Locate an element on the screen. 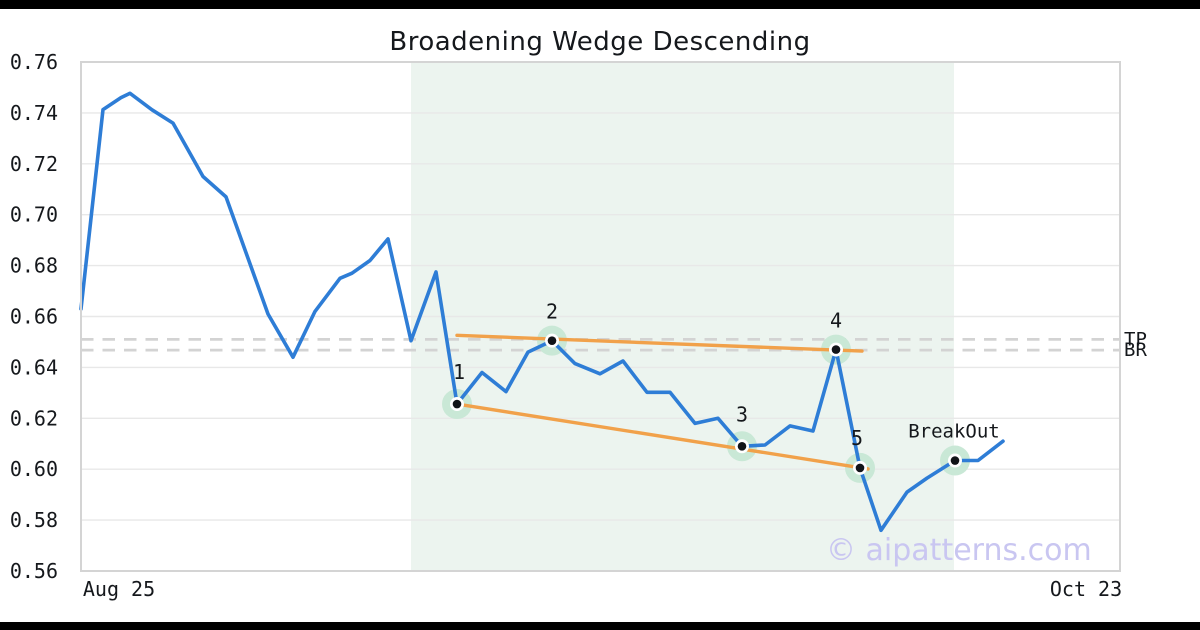 The width and height of the screenshot is (1200, 630). watermark-text: © aipatterns.com is located at coordinates (959, 550).